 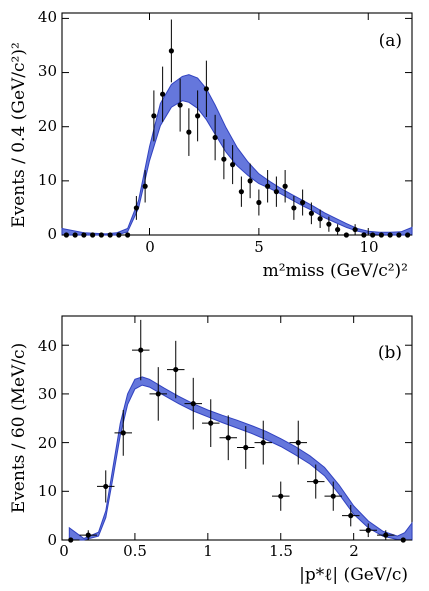 I want to click on panel-a-ytick-40: 40, so click(x=47, y=17).